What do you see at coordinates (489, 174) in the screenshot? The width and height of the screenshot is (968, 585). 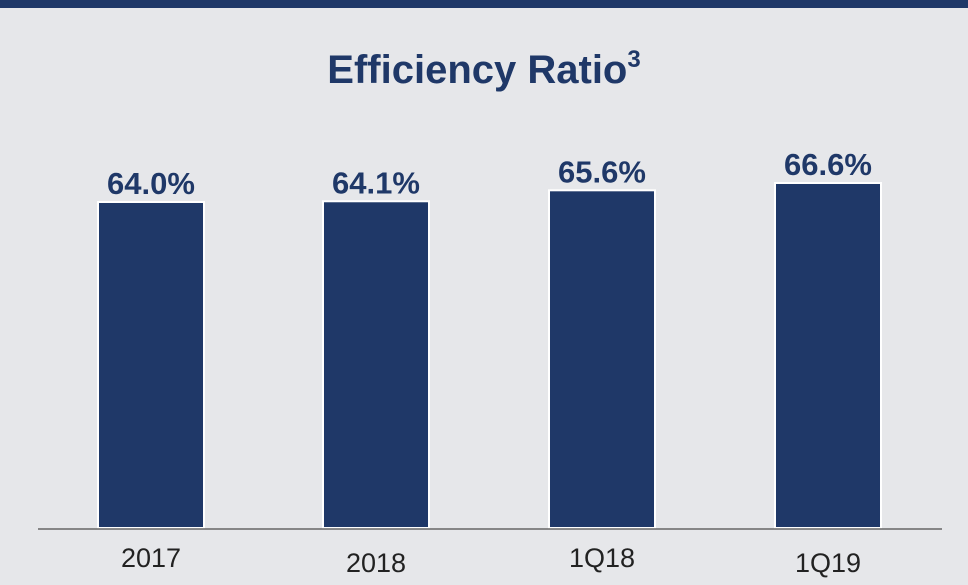 I see `data-label-group: 64.0% 64.1% 65.6% 66.6%` at bounding box center [489, 174].